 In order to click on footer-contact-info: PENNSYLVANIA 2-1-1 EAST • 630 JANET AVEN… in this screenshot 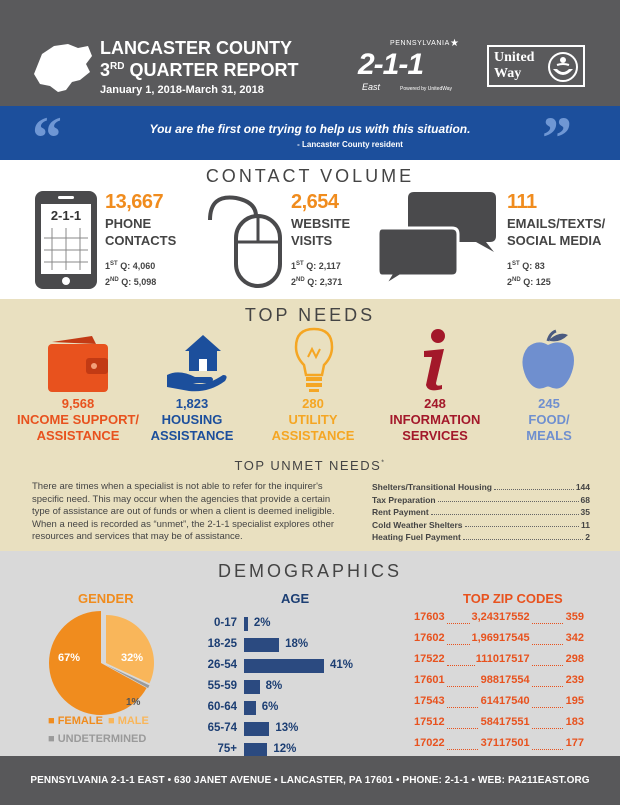, I will do `click(310, 780)`.